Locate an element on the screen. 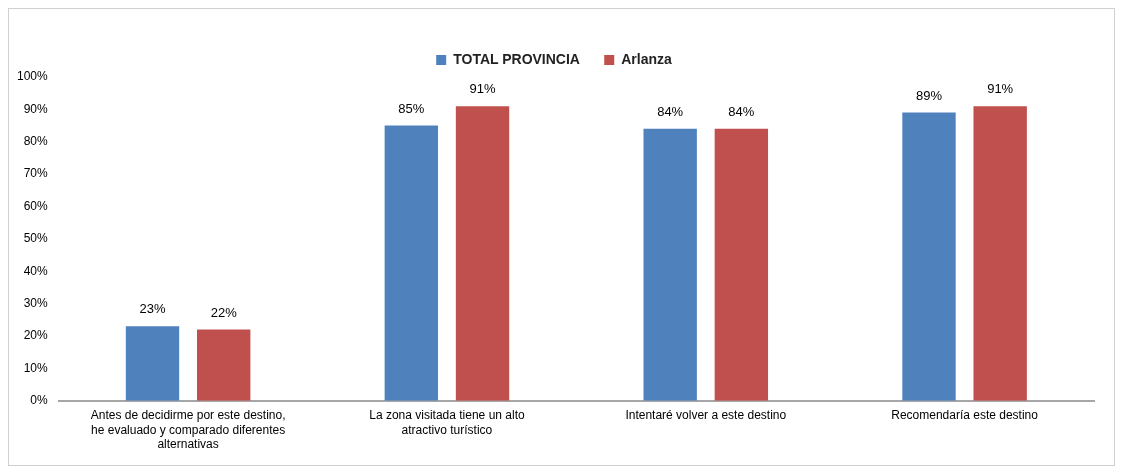  legend-label: TOTAL PROVINCIA is located at coordinates (516, 58).